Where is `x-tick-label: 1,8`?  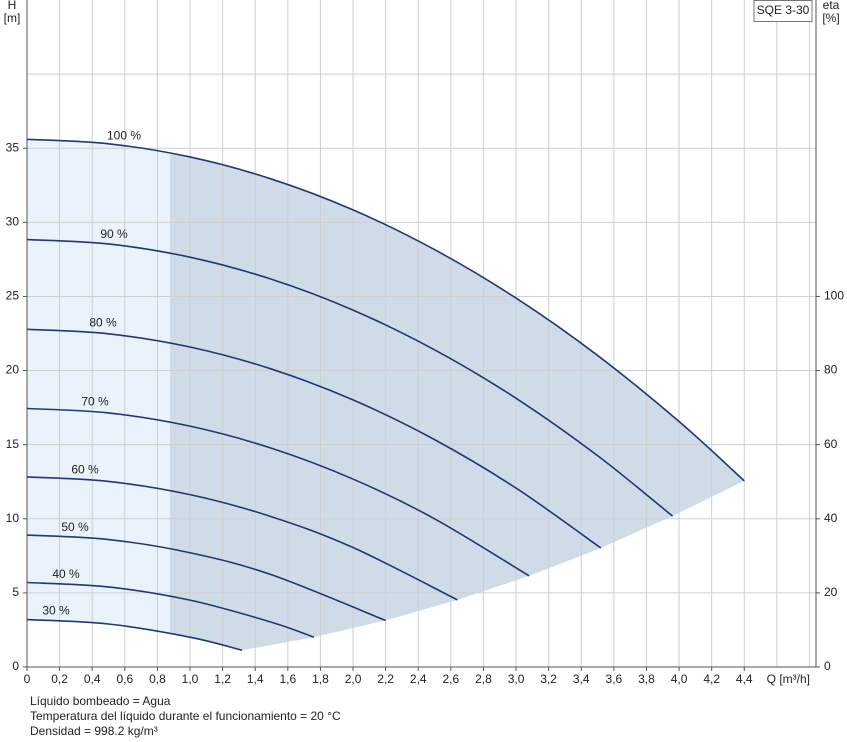
x-tick-label: 1,8 is located at coordinates (320, 679).